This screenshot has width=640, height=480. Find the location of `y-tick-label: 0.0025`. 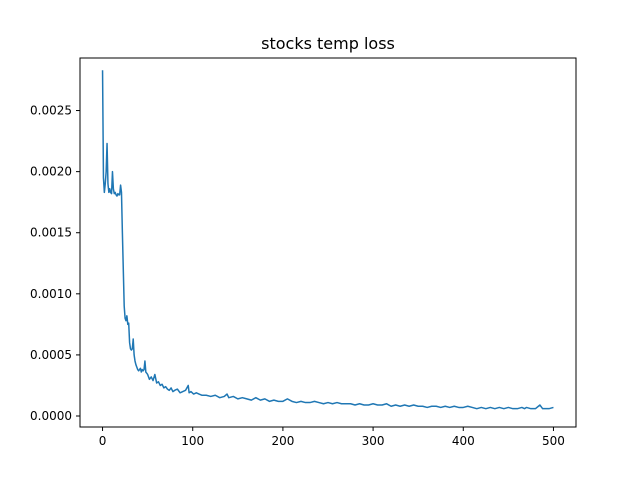

y-tick-label: 0.0025 is located at coordinates (51, 111).